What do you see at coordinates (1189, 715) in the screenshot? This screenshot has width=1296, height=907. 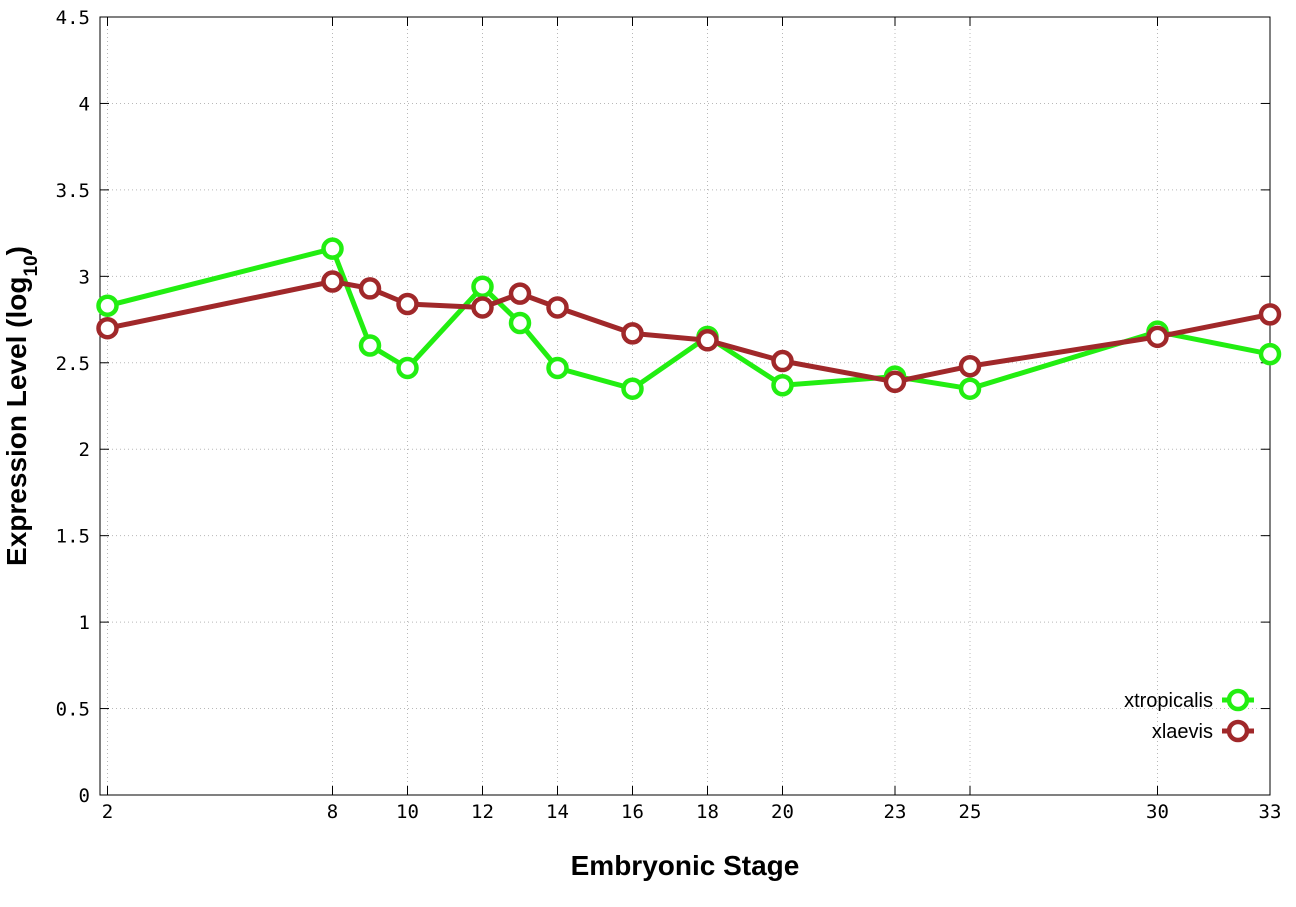 I see `legend: xtropicalis xlaevis` at bounding box center [1189, 715].